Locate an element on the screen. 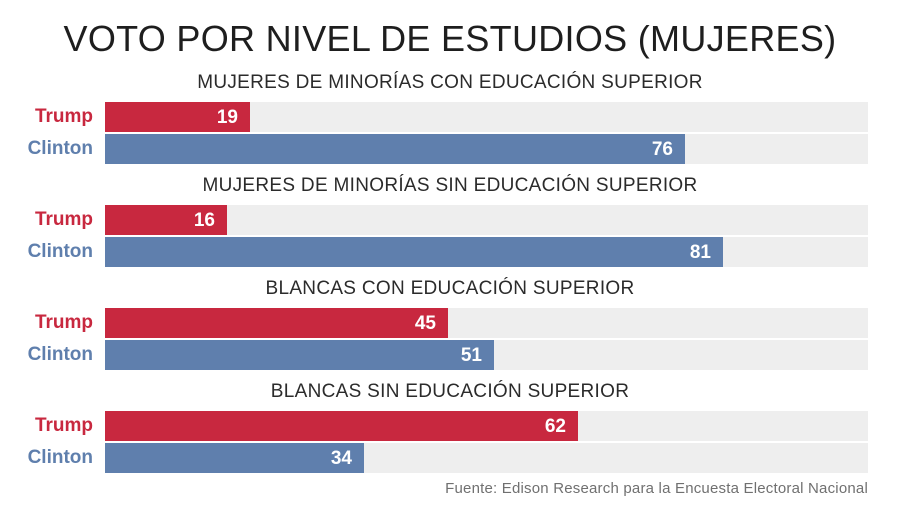 The width and height of the screenshot is (900, 507). bar-track: 76 is located at coordinates (486, 149).